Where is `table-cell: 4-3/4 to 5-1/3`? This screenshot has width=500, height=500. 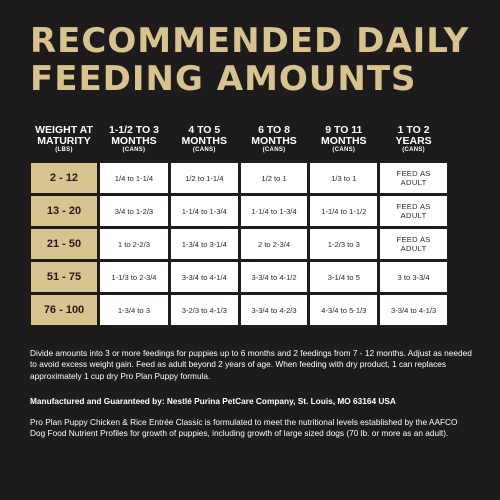
table-cell: 4-3/4 to 5-1/3 is located at coordinates (344, 310).